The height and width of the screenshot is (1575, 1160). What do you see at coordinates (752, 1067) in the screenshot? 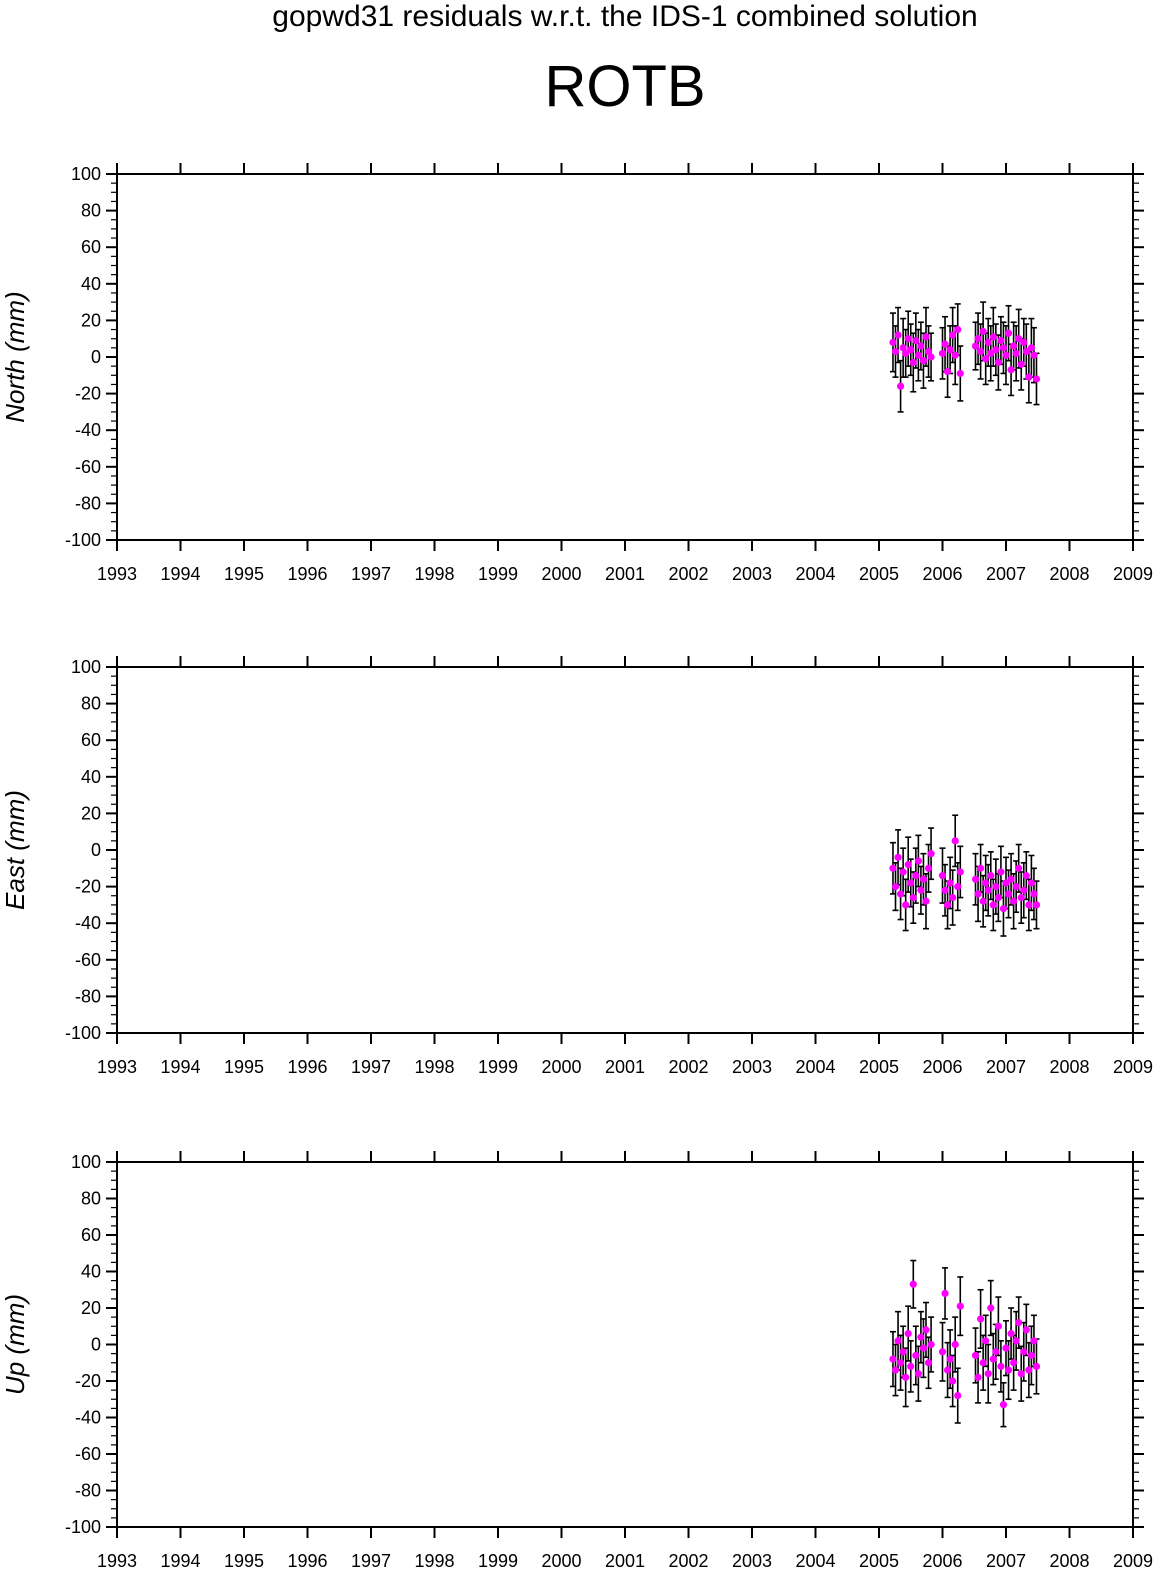
I see `x-tick-label: 2003` at bounding box center [752, 1067].